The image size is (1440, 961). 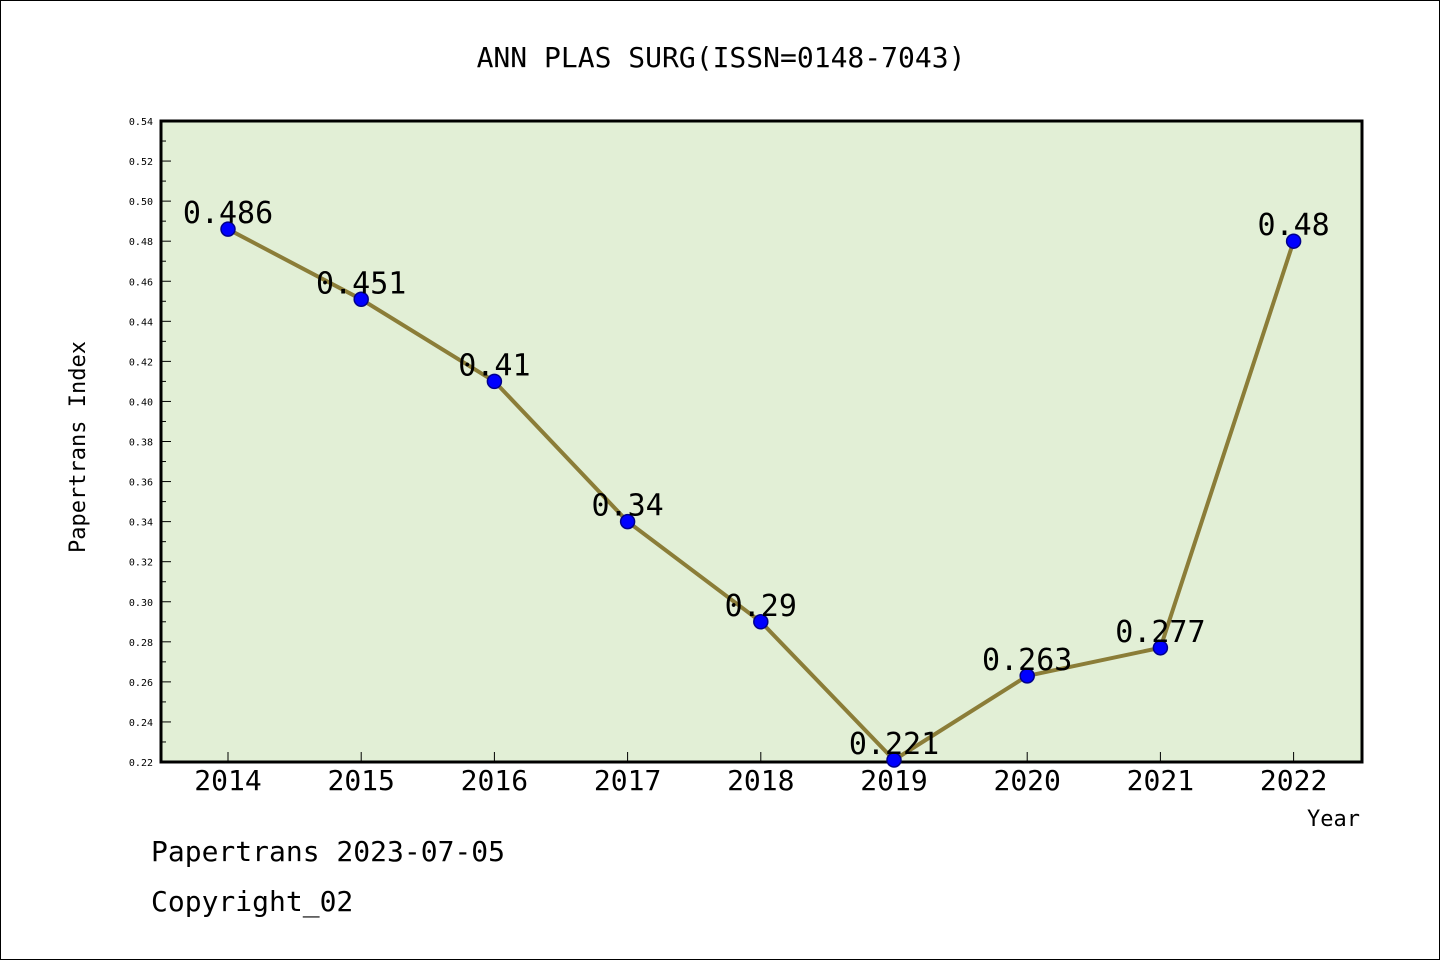 What do you see at coordinates (141, 763) in the screenshot?
I see `y-tick-label: 0.22` at bounding box center [141, 763].